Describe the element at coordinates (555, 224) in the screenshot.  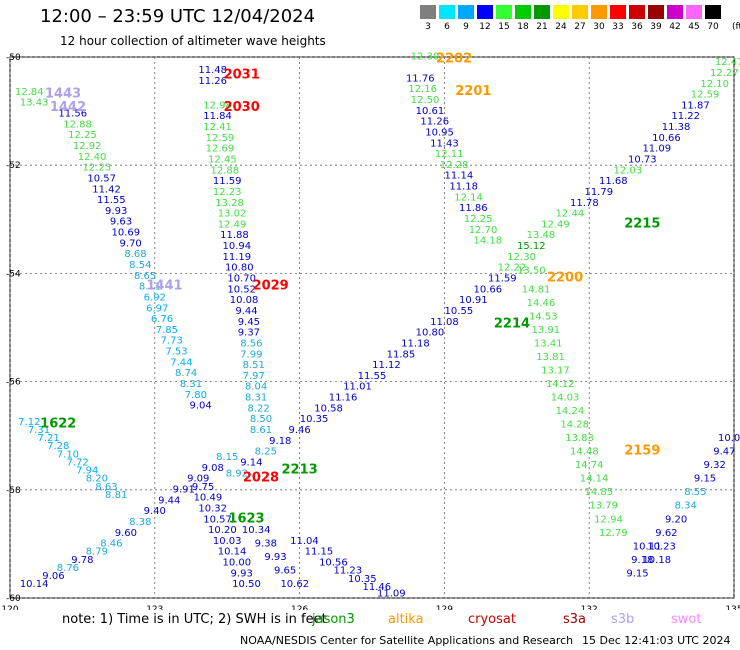
I see `wave-height-value: 12.49` at that location.